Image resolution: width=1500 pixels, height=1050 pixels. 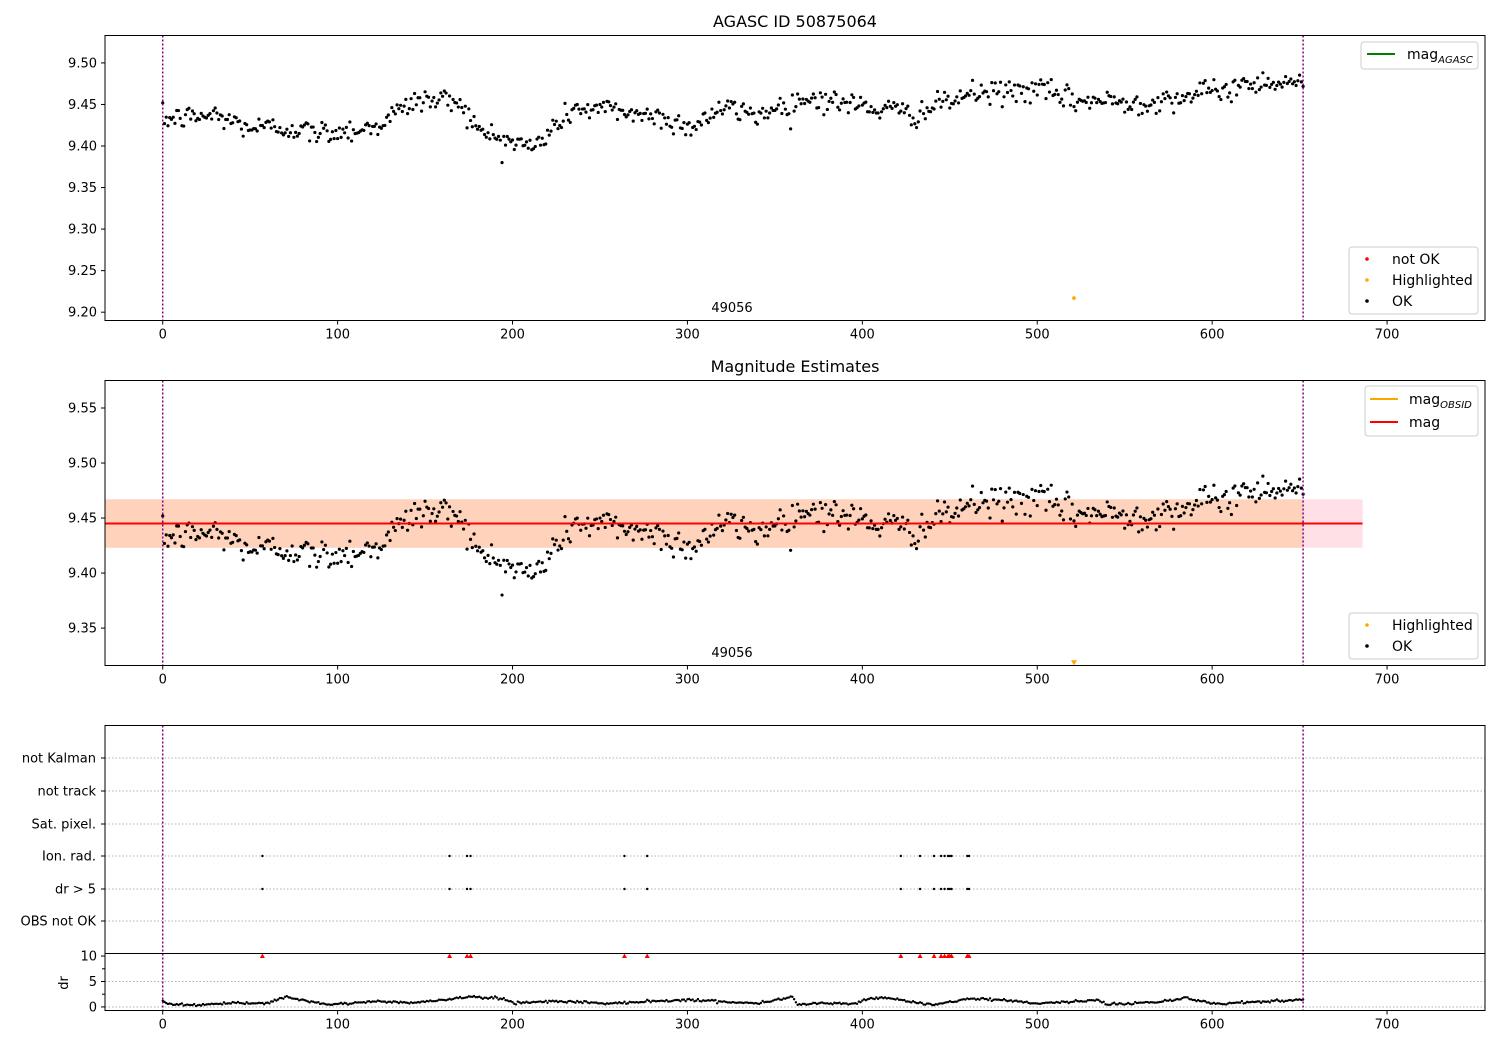 I want to click on dr-limit-marker, so click(x=952, y=956).